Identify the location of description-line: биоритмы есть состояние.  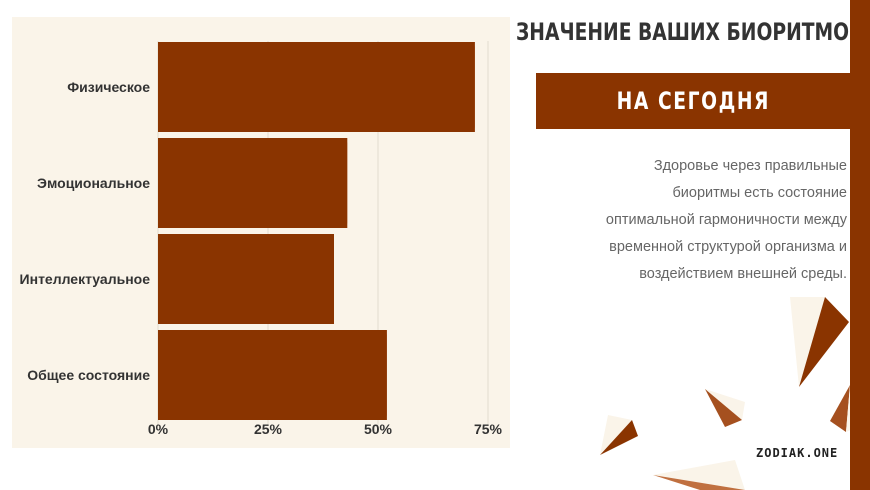
(759, 193).